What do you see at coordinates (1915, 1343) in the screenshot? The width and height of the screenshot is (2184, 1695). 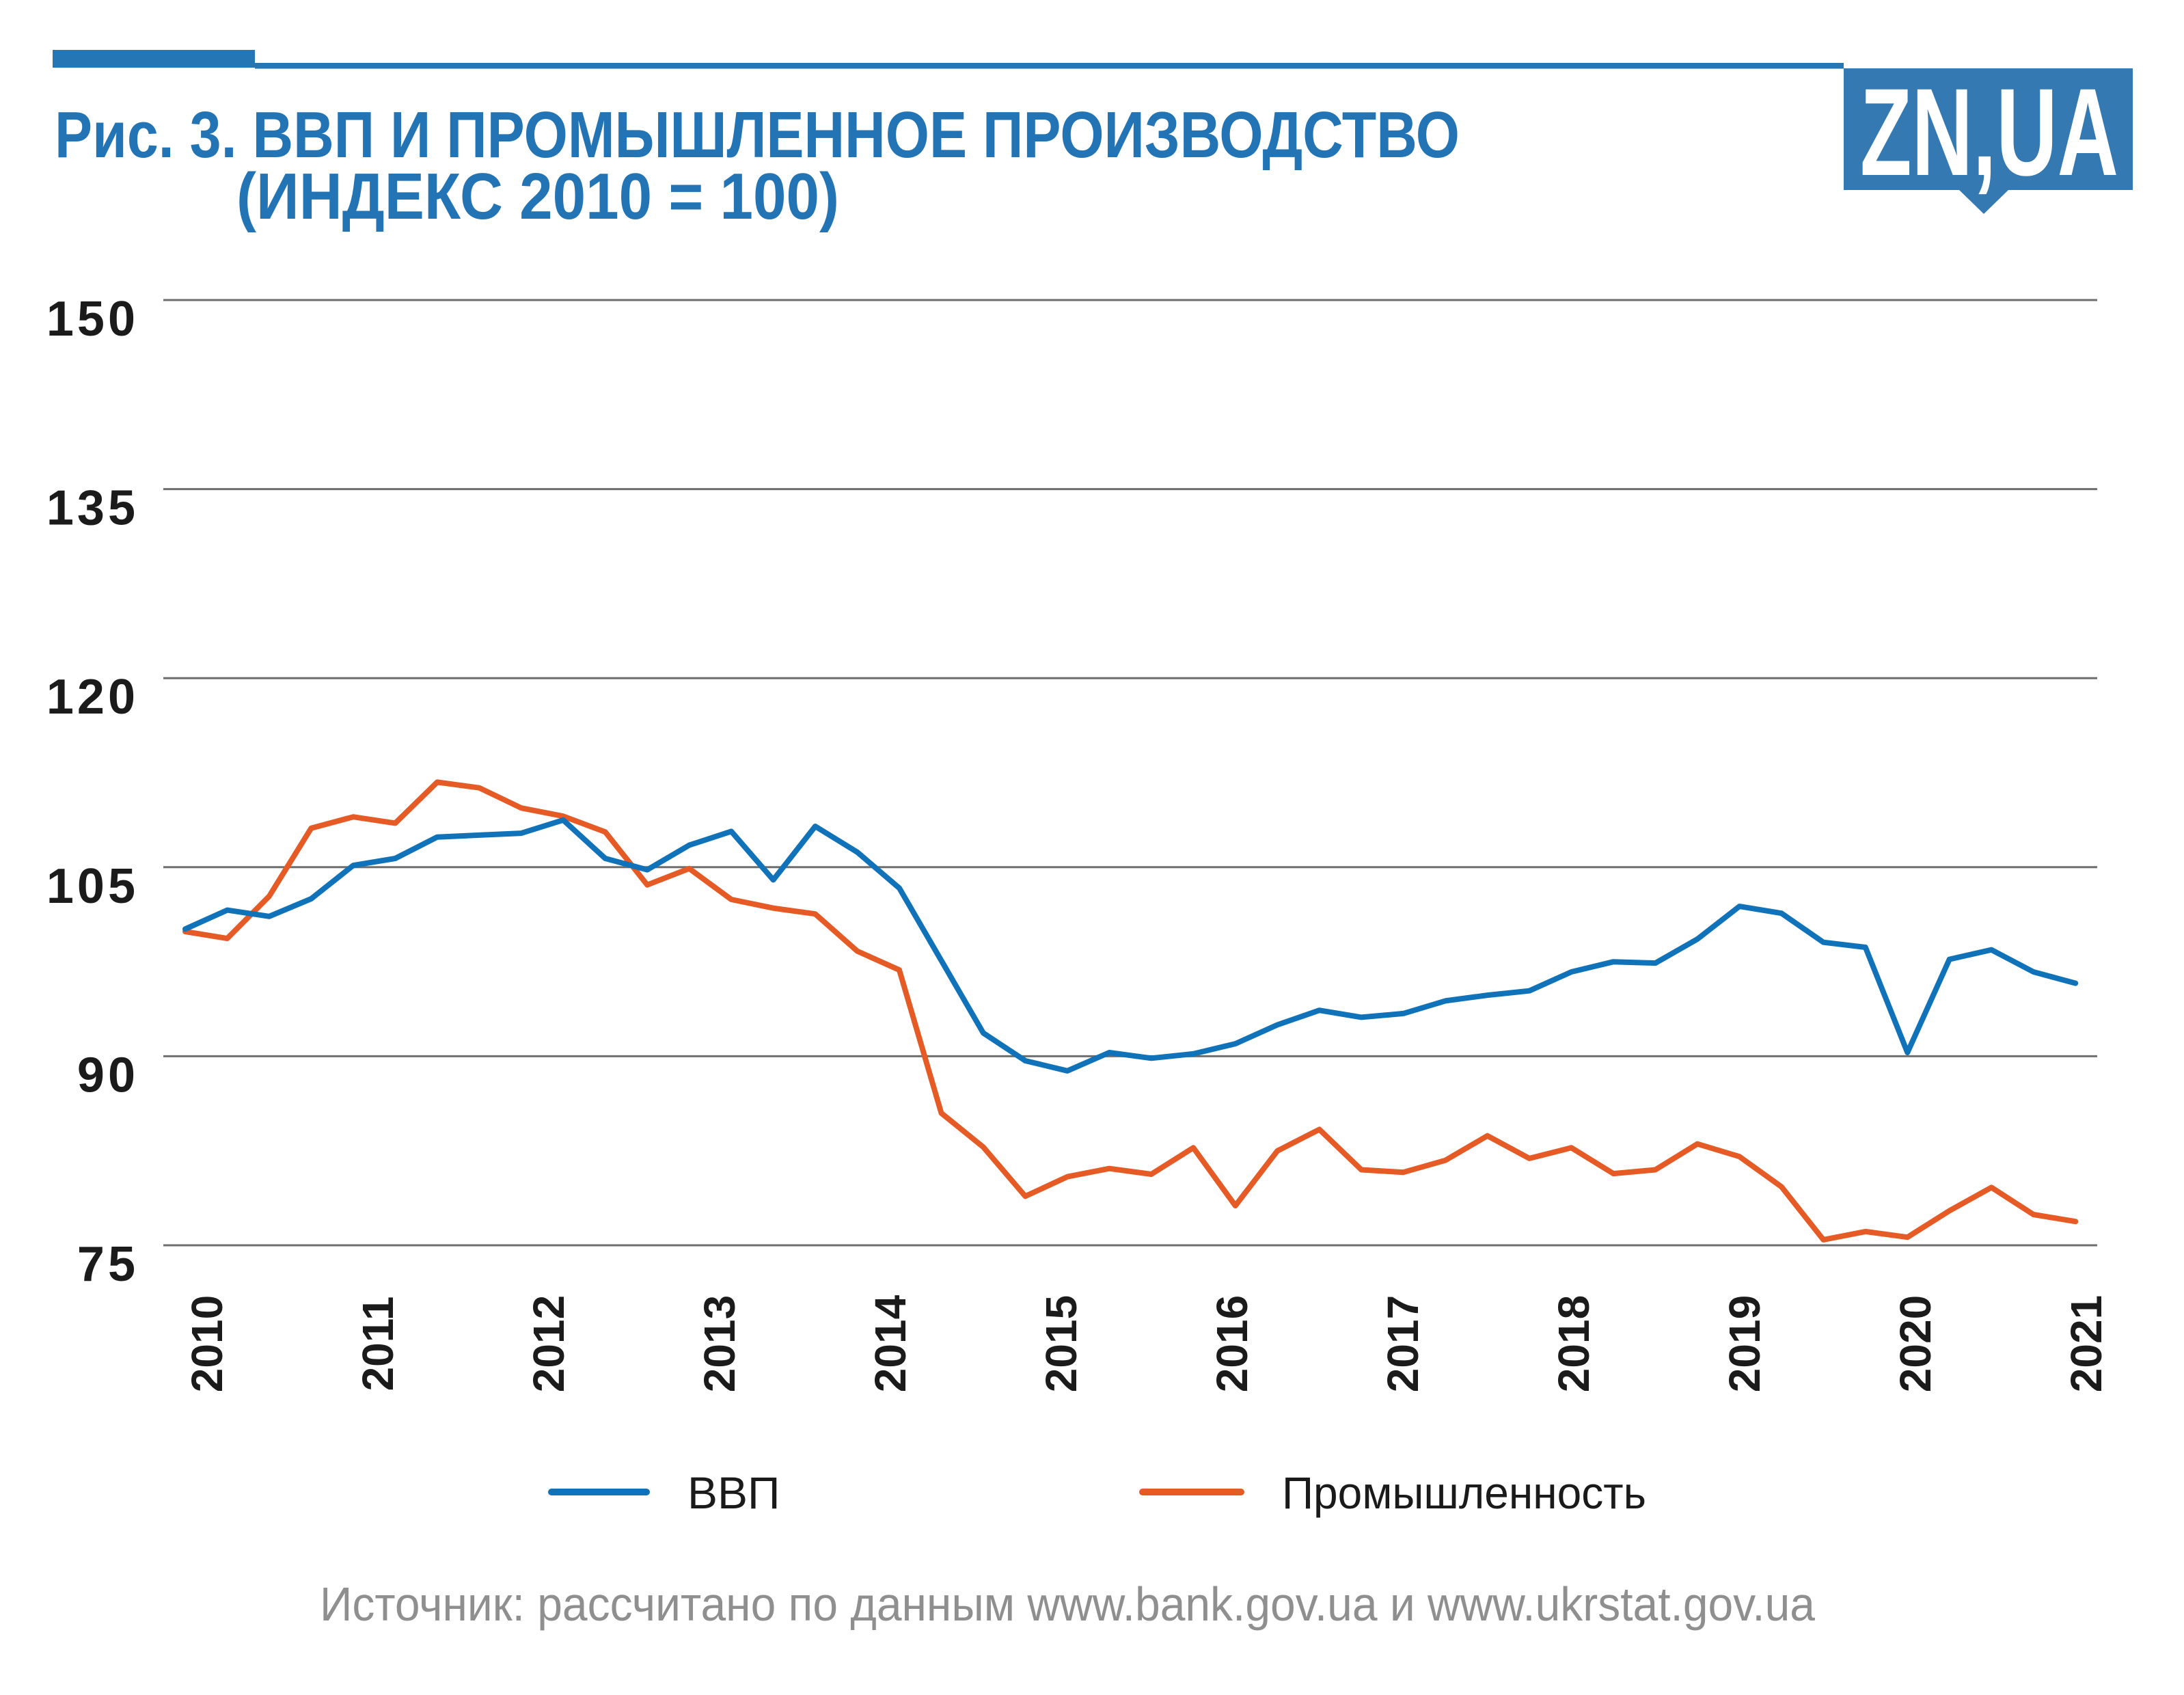 I see `svg-text: 2020` at bounding box center [1915, 1343].